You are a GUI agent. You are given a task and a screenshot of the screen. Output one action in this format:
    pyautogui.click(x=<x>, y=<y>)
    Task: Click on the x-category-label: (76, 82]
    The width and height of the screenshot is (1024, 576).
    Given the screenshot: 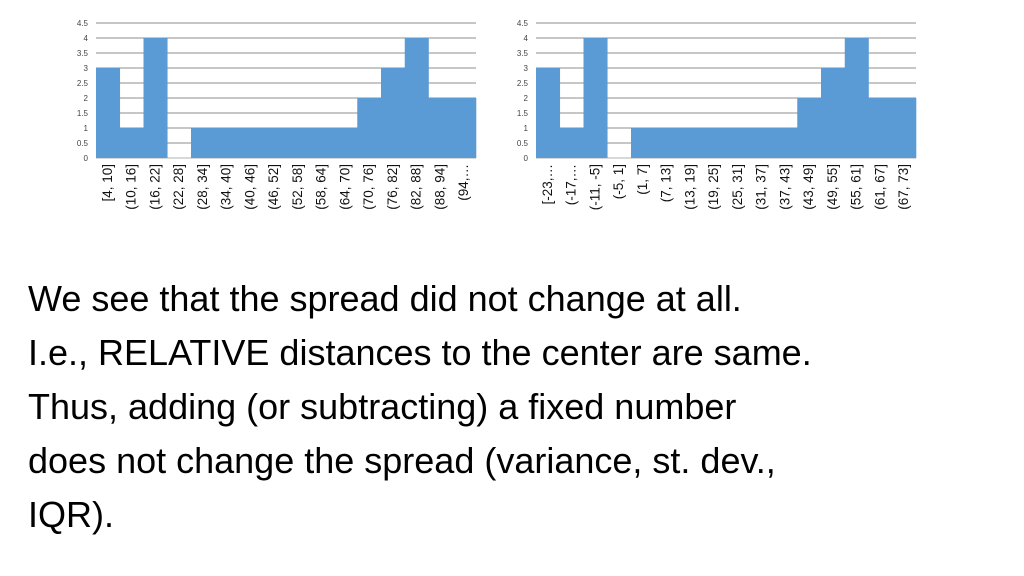 What is the action you would take?
    pyautogui.click(x=392, y=187)
    